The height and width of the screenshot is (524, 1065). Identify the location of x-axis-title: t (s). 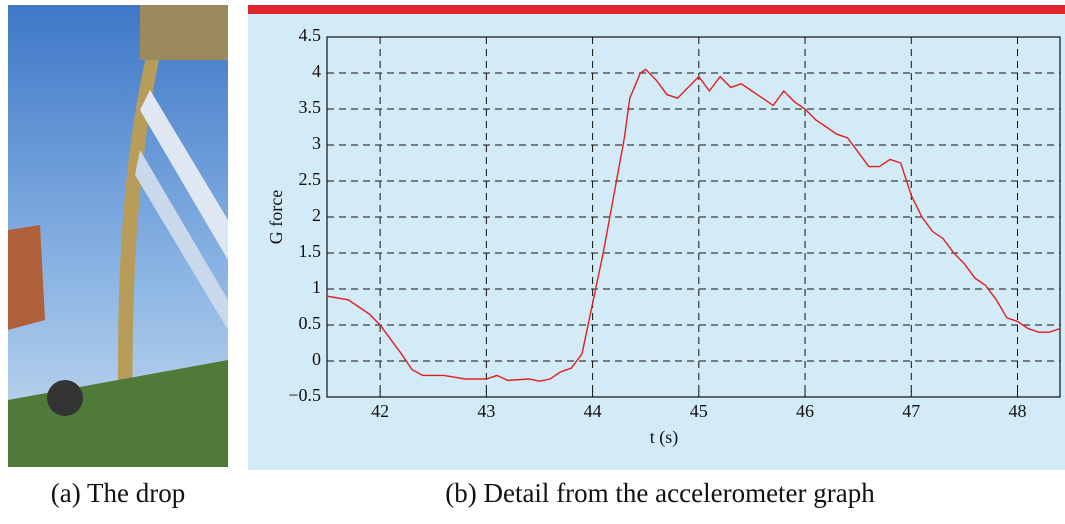
(664, 437).